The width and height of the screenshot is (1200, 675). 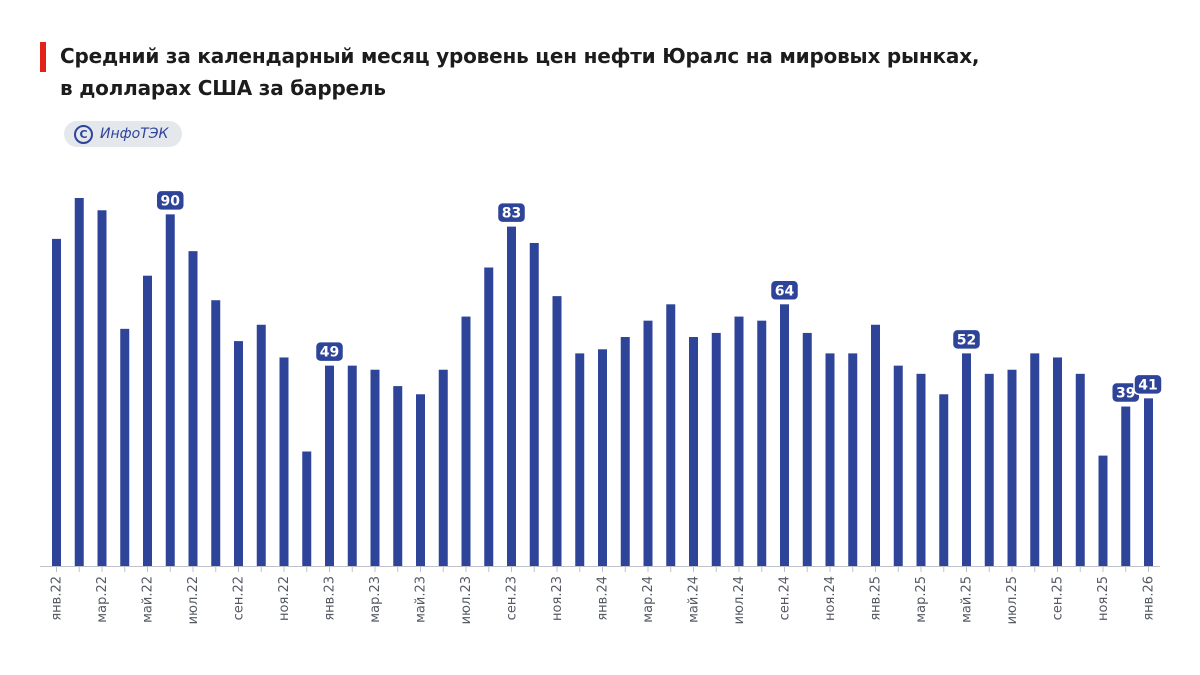 I want to click on x-tick-label: мар.24, so click(x=648, y=599).